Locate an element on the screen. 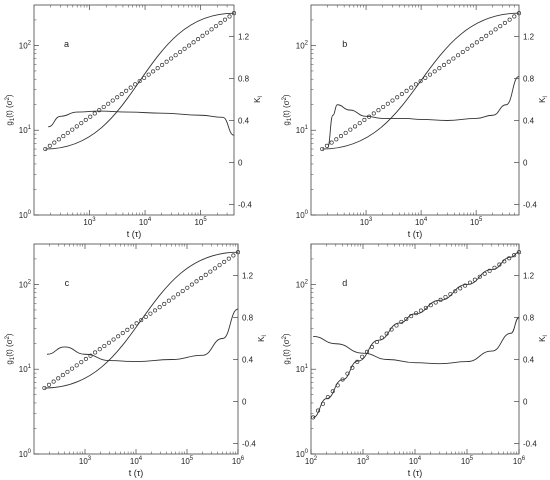 This screenshot has height=480, width=550. y-left-tick-label-text: 10⁰ is located at coordinates (302, 215).